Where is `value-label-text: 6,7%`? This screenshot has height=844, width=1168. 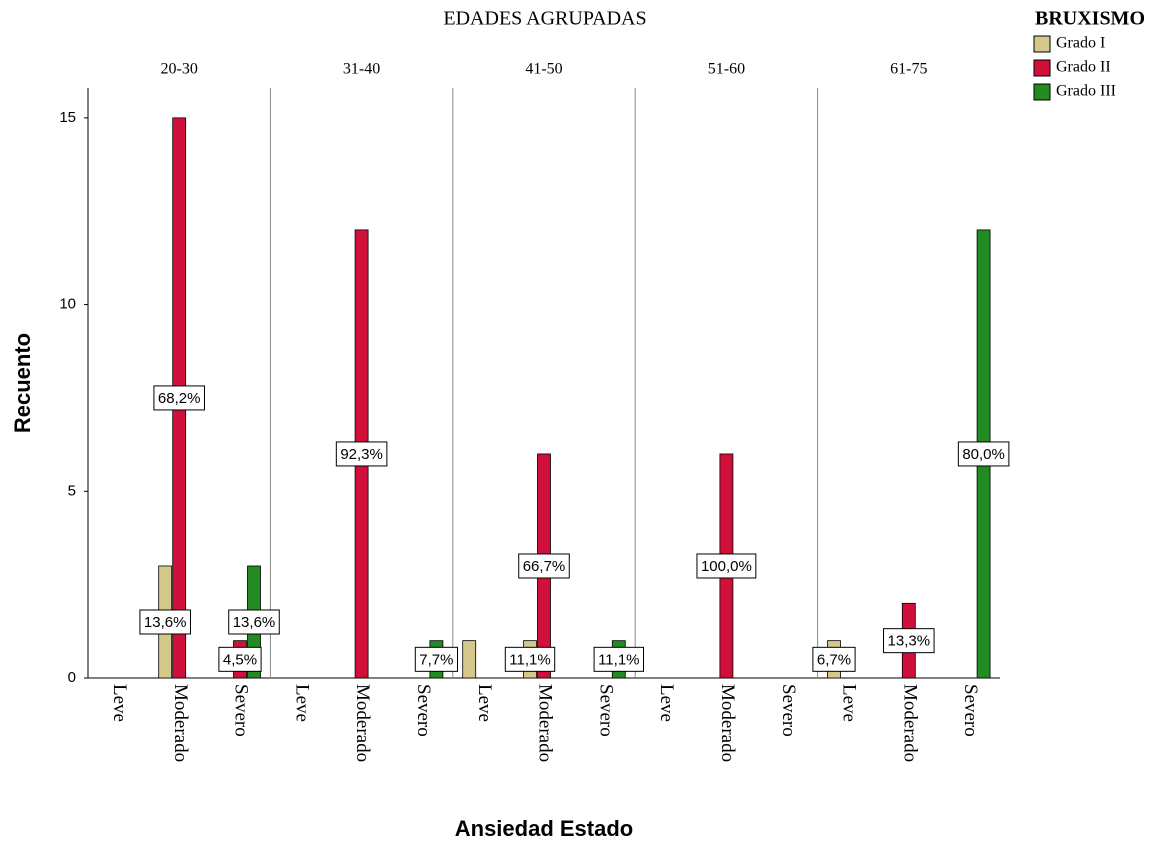
value-label-text: 6,7% is located at coordinates (834, 659).